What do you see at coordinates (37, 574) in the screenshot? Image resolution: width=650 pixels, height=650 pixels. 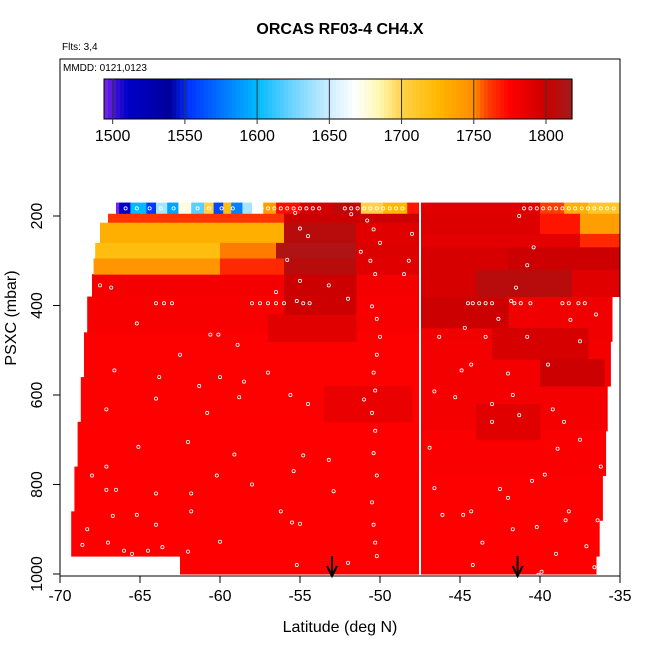 I see `y-tick-label: 1000` at bounding box center [37, 574].